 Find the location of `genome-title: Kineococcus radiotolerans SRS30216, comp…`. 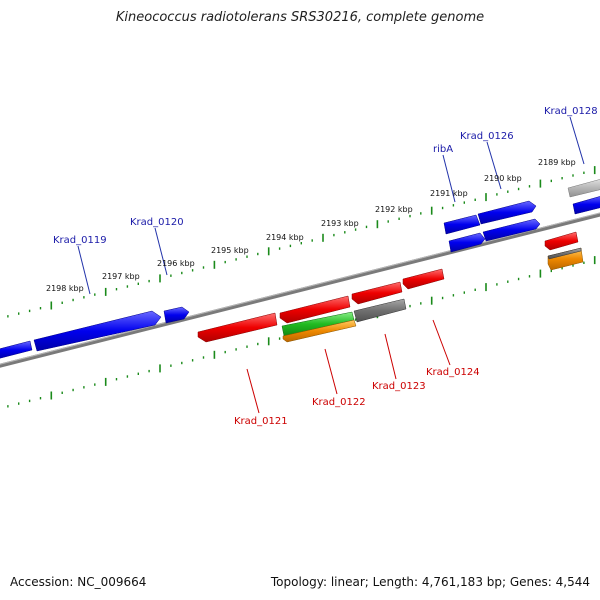

genome-title: Kineococcus radiotolerans SRS30216, comp… is located at coordinates (300, 17).